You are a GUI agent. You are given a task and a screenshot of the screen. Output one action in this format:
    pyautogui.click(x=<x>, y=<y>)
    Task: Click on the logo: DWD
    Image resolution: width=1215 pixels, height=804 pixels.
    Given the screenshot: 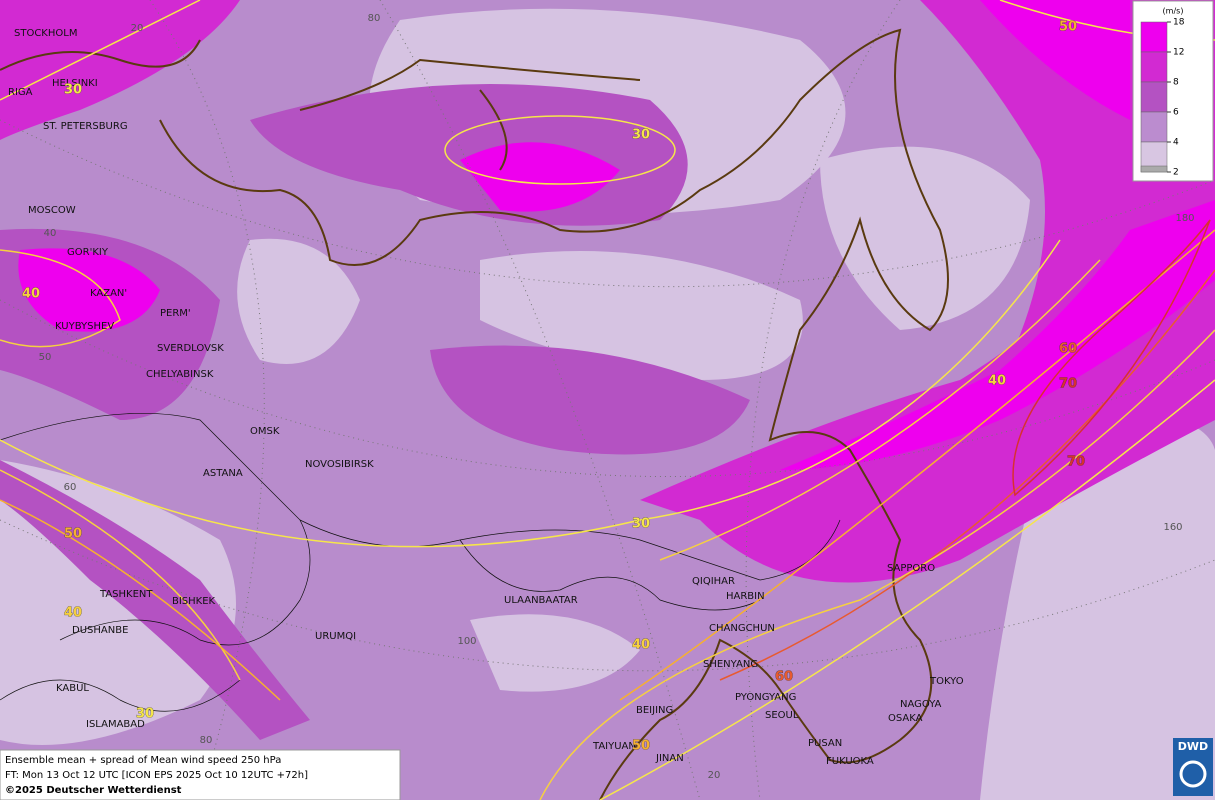 What is the action you would take?
    pyautogui.click(x=1193, y=767)
    